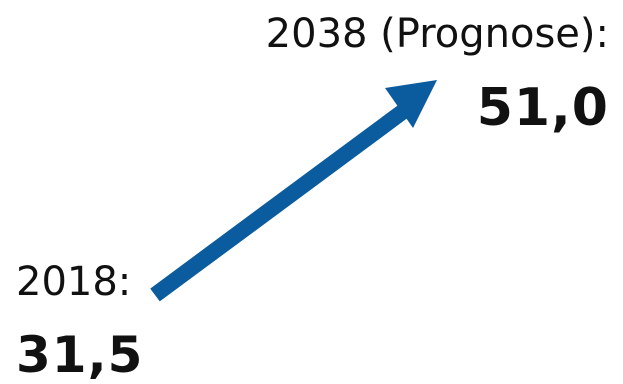 This screenshot has height=384, width=623. Describe the element at coordinates (80, 355) in the screenshot. I see `start-value: 31,5` at that location.